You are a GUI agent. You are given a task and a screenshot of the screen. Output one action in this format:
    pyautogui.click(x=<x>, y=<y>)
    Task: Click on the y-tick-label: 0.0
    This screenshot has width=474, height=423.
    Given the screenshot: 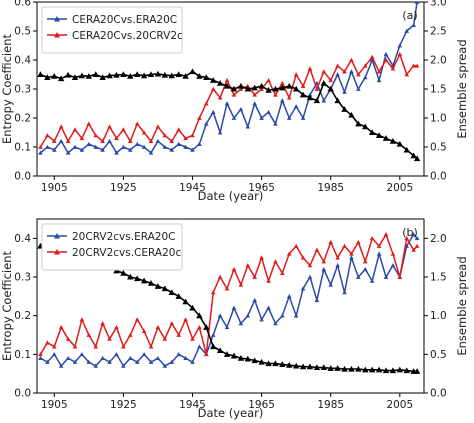 What is the action you would take?
    pyautogui.click(x=22, y=394)
    